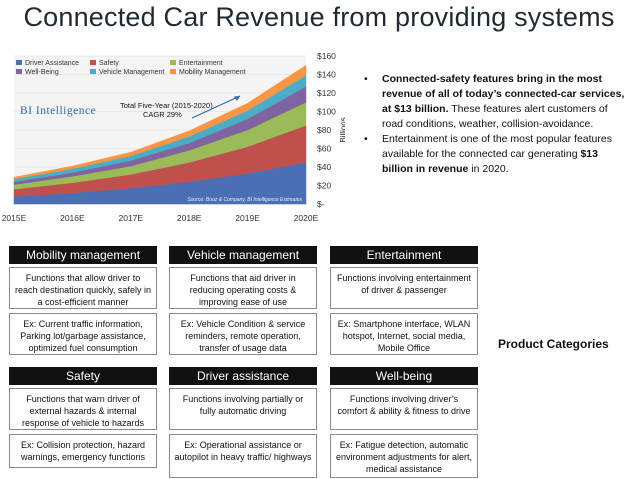 This screenshot has width=638, height=479. What do you see at coordinates (52, 63) in the screenshot?
I see `legend-label: Driver Assistance` at bounding box center [52, 63].